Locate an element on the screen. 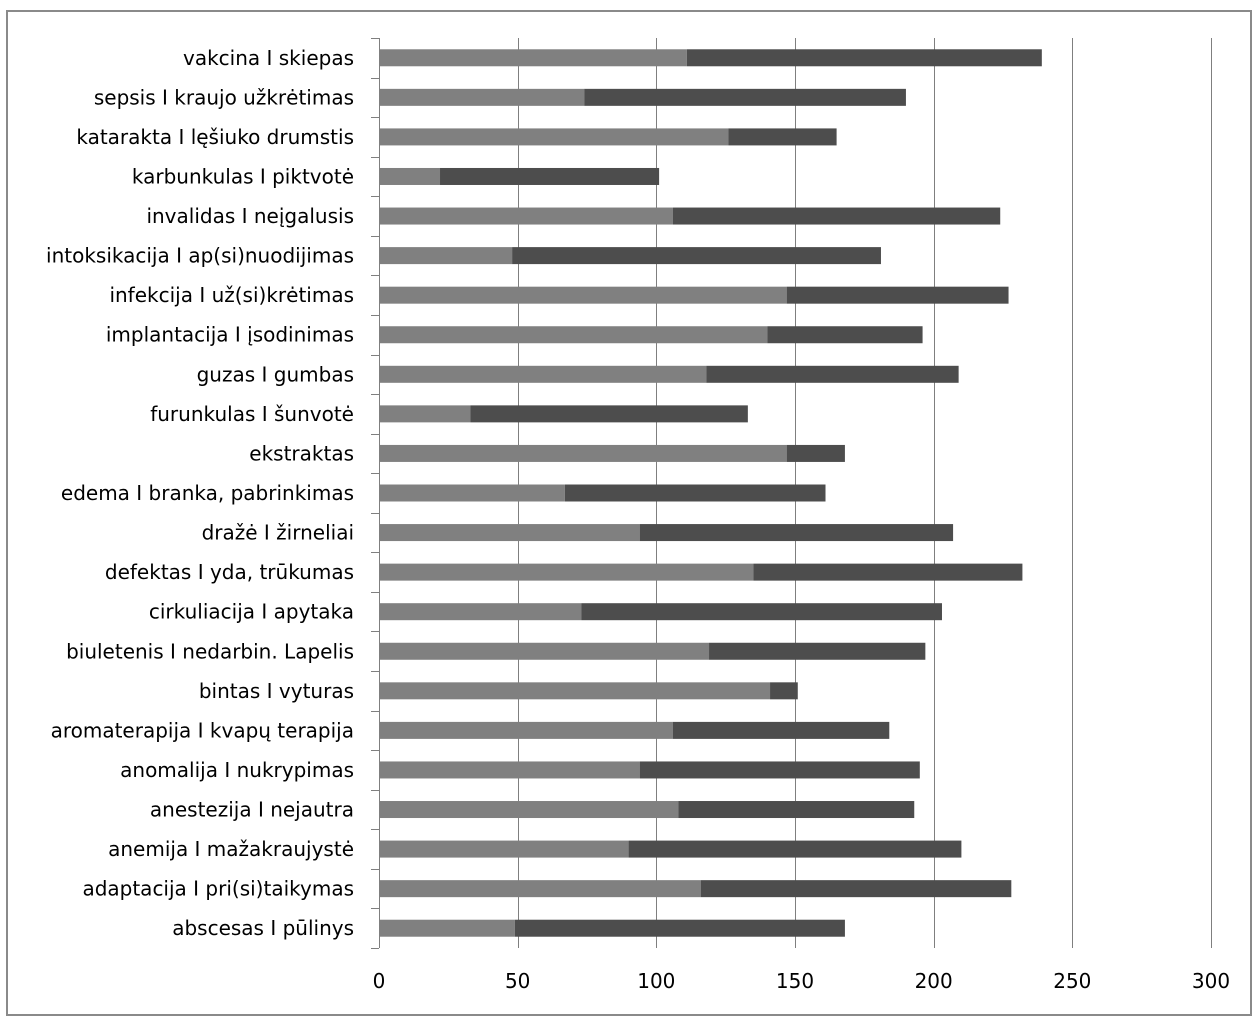  category-label: abscesas I pūlinys is located at coordinates (263, 928).